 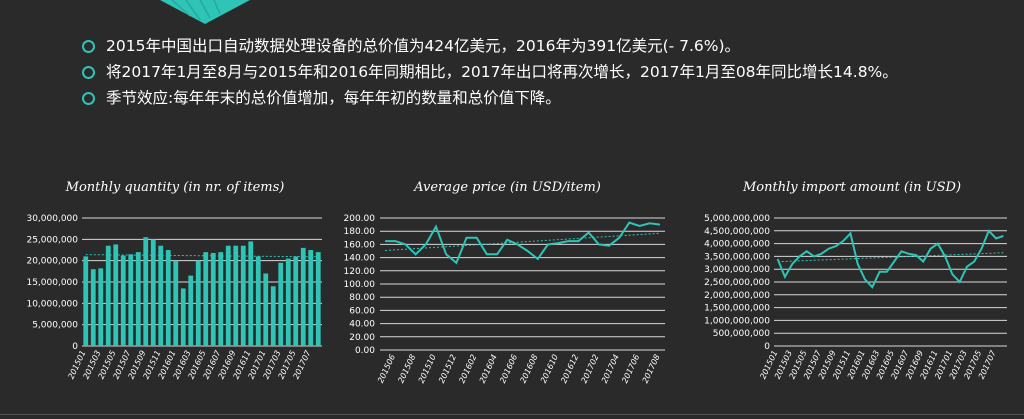 What do you see at coordinates (205, 12) in the screenshot?
I see `top-decoration` at bounding box center [205, 12].